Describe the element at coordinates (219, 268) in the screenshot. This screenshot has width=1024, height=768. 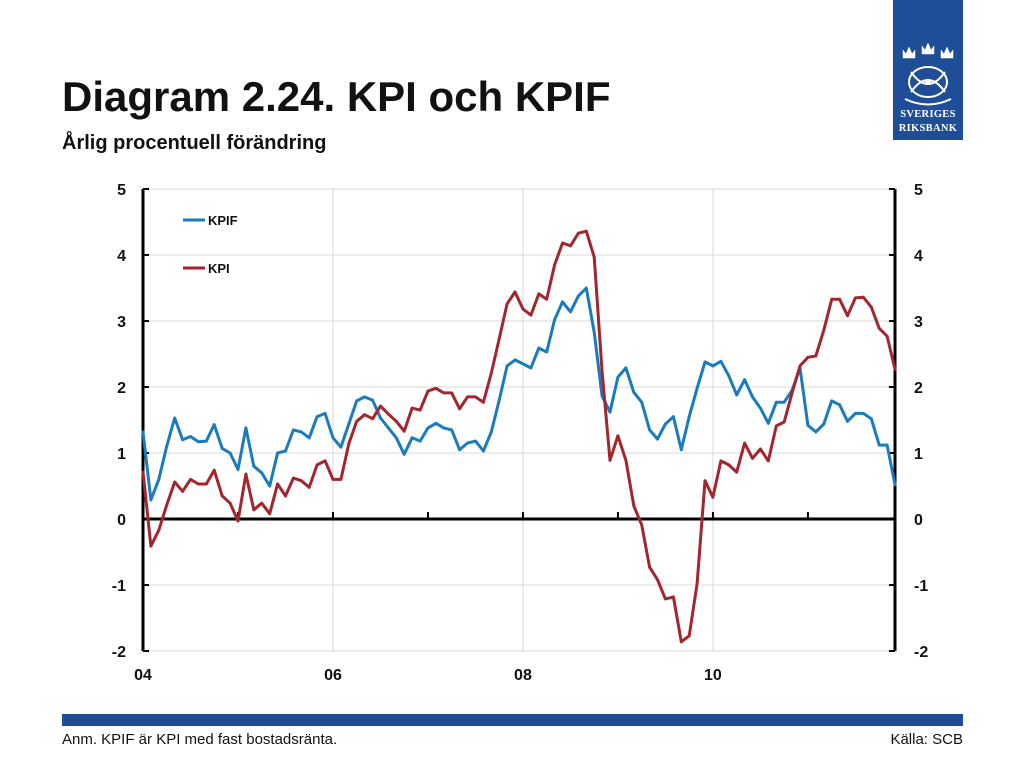
I see `legend-label-kpi: KPI` at that location.